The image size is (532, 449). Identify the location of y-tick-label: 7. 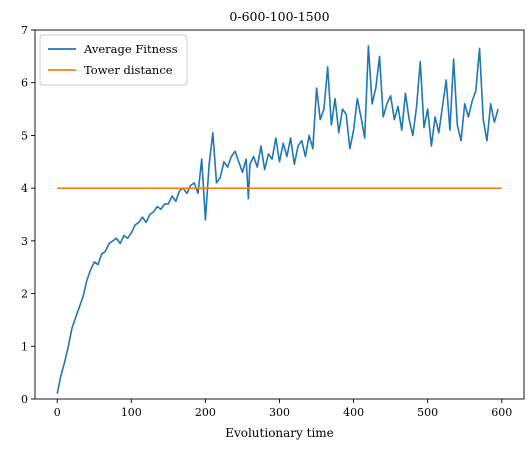
(24, 30).